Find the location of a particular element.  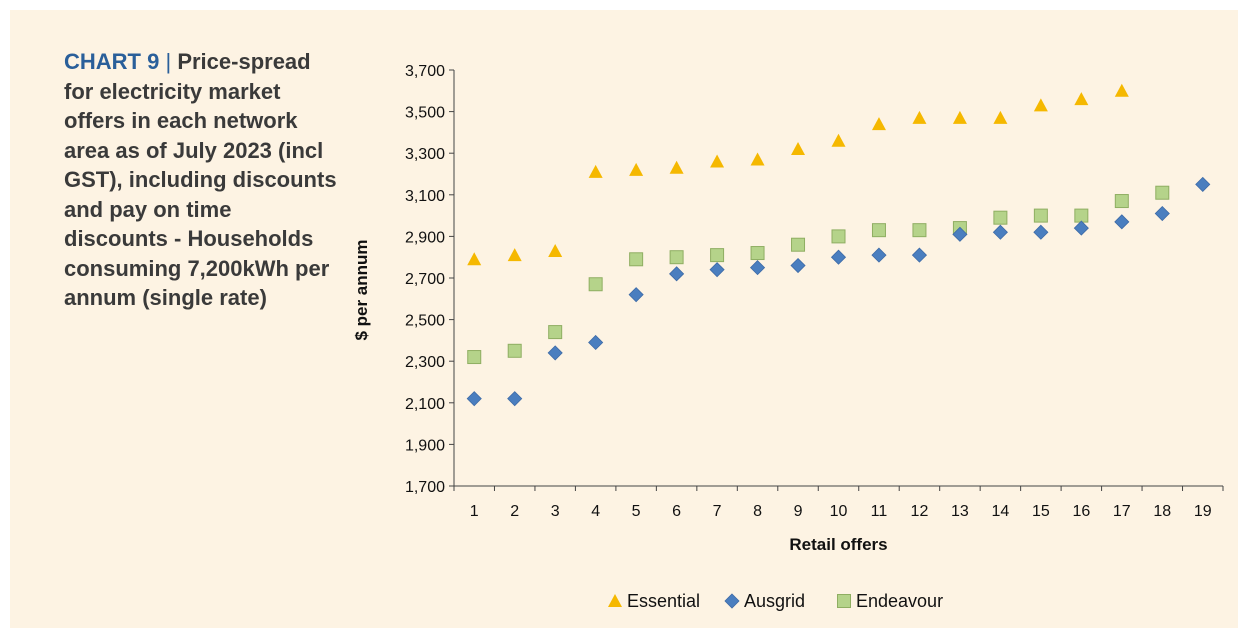

essential-legend-label: Essential is located at coordinates (663, 601).